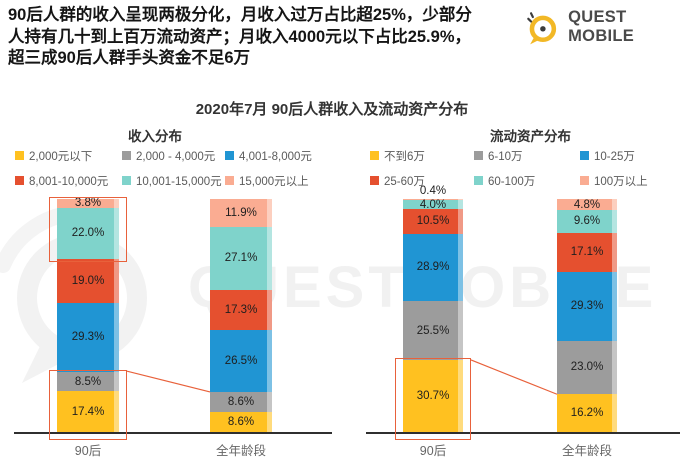  I want to click on bar-segment: 9.6%, so click(587, 221).